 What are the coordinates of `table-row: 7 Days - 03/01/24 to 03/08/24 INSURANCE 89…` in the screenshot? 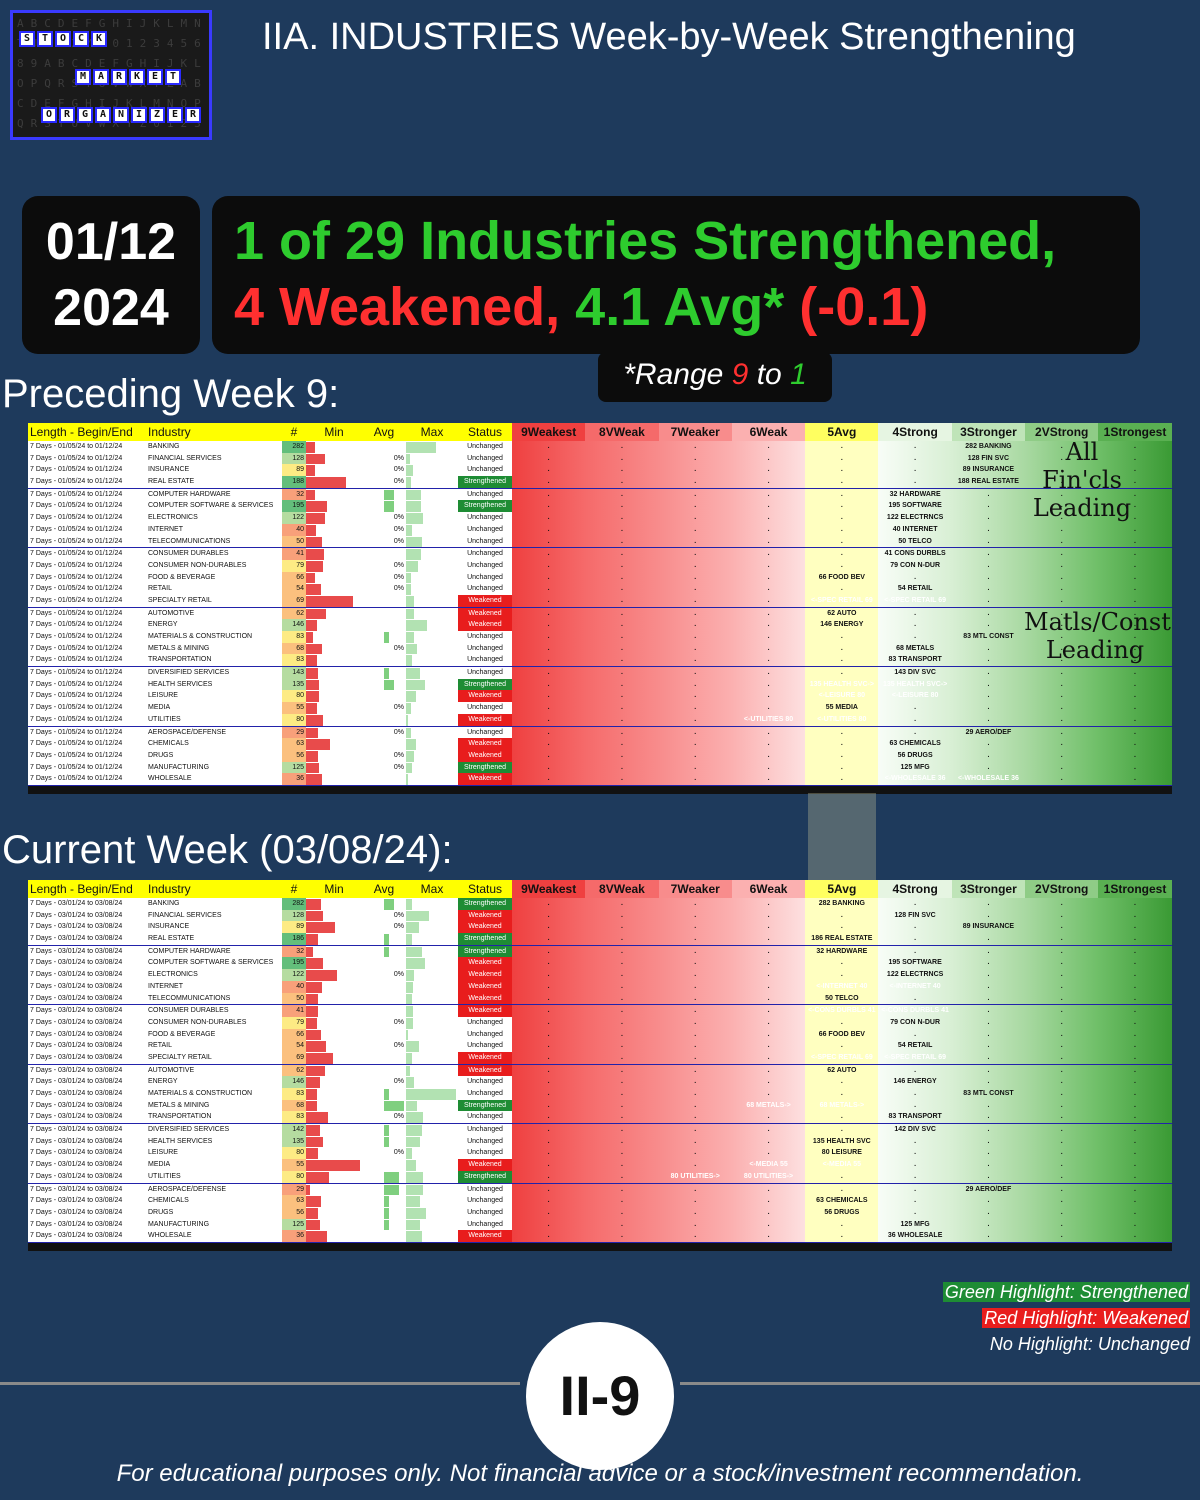 It's located at (600, 927).